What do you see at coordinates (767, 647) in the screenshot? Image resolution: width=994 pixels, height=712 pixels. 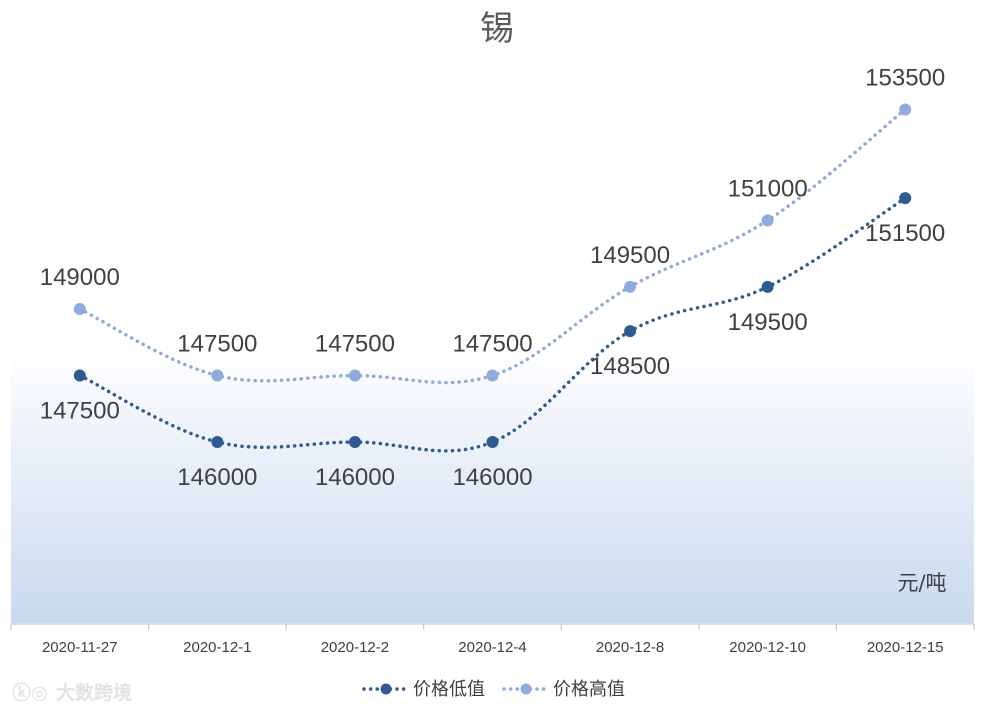 I see `x-tick-label: 2020-12-10` at bounding box center [767, 647].